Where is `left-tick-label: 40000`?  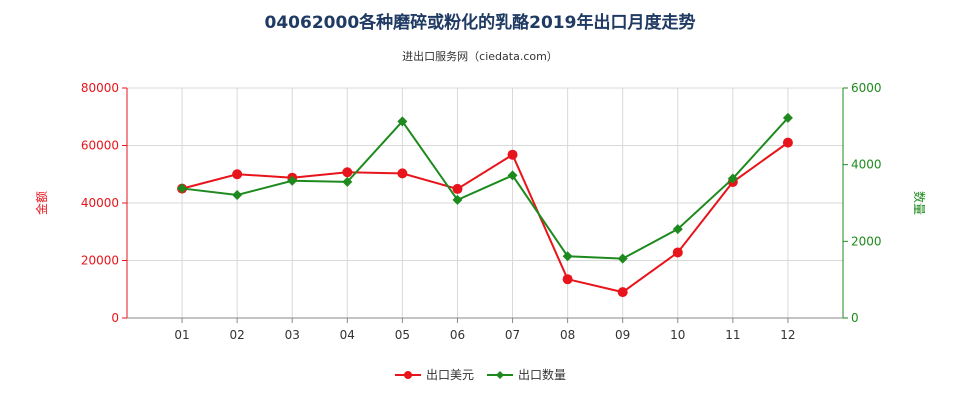 left-tick-label: 40000 is located at coordinates (100, 203).